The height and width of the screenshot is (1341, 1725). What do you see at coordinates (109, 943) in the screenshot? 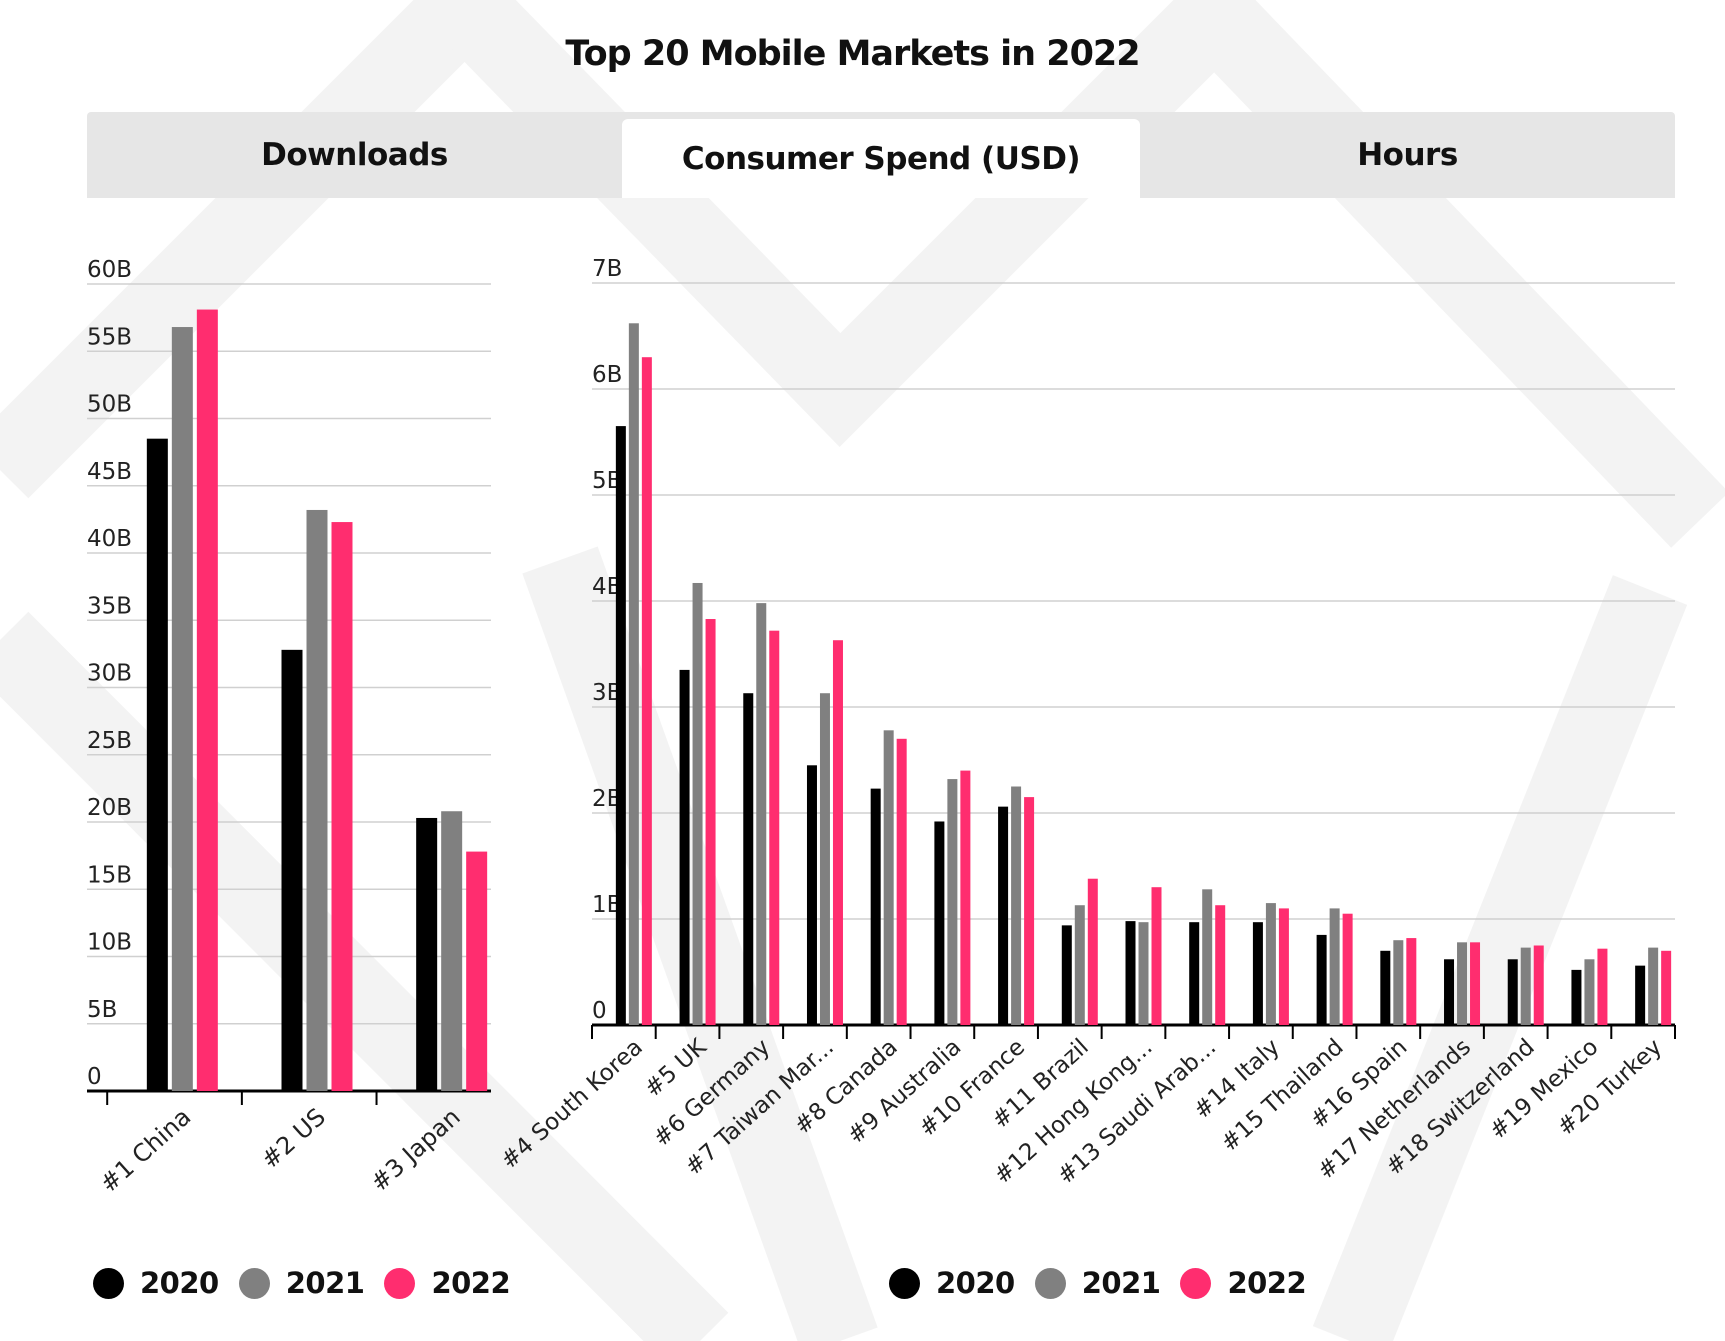
I see `y-tick-label: 10B` at bounding box center [109, 943].